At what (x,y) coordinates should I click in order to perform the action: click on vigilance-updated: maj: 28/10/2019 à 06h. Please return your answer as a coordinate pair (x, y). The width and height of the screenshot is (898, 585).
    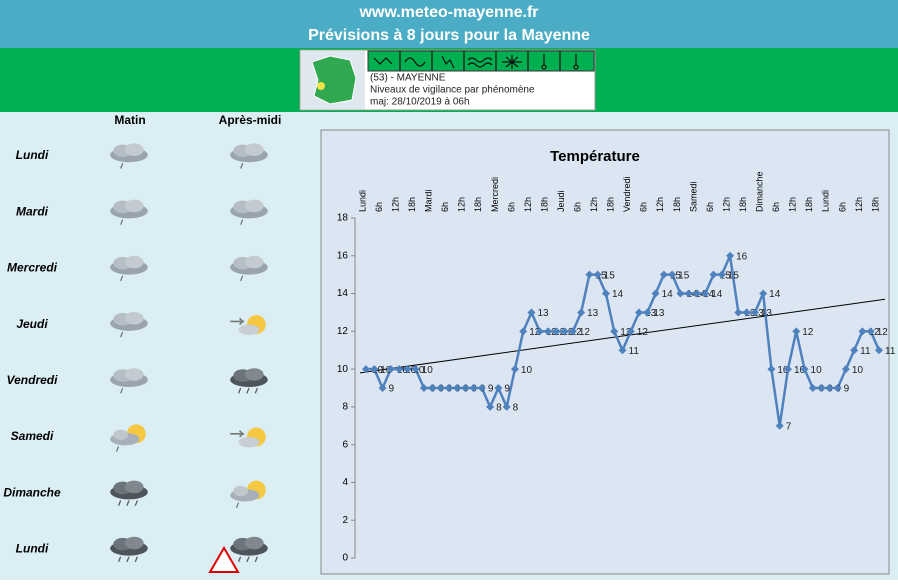
    Looking at the image, I should click on (420, 102).